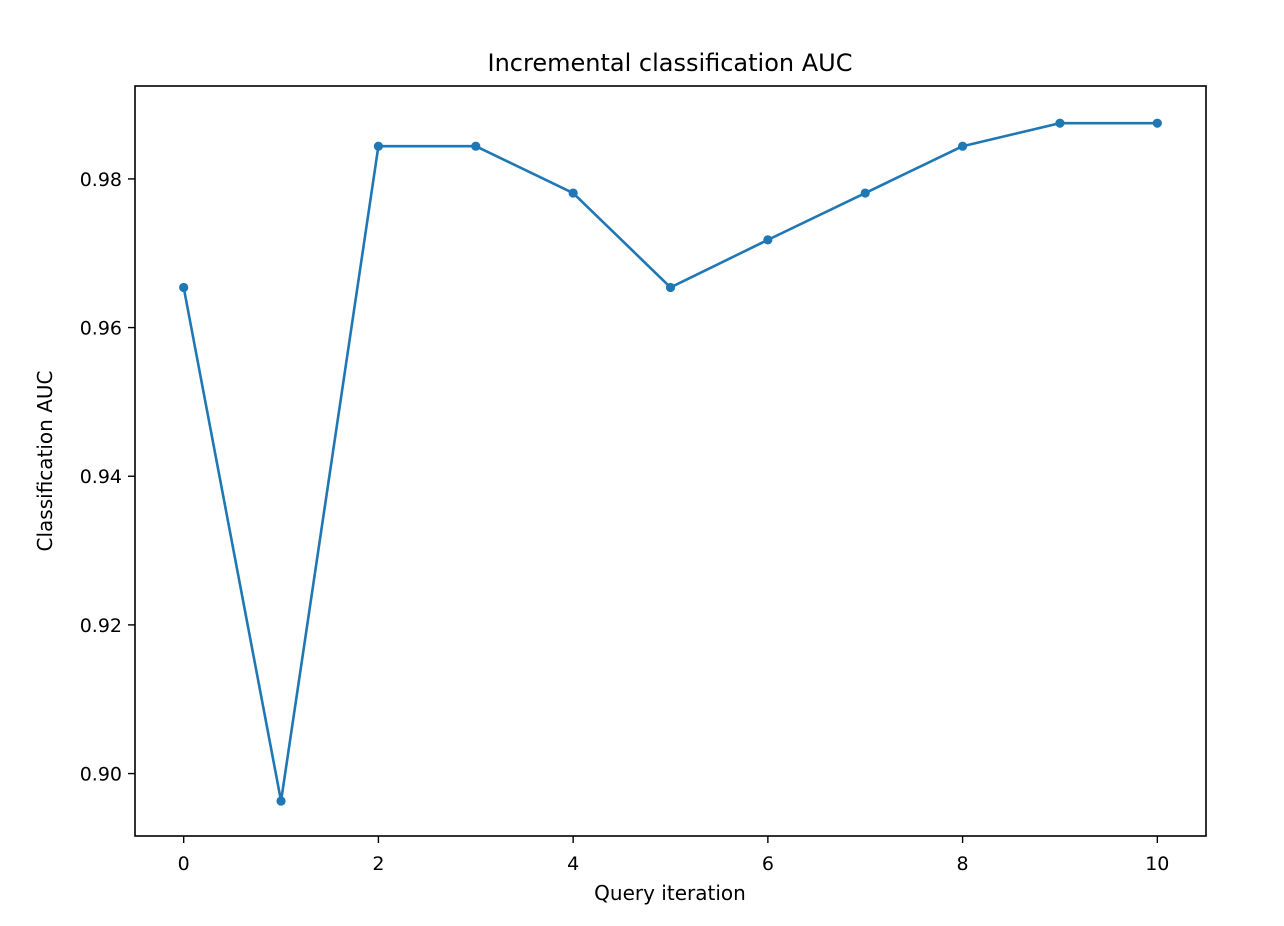 This screenshot has height=926, width=1284. What do you see at coordinates (101, 329) in the screenshot?
I see `y-tick-label: 0.96` at bounding box center [101, 329].